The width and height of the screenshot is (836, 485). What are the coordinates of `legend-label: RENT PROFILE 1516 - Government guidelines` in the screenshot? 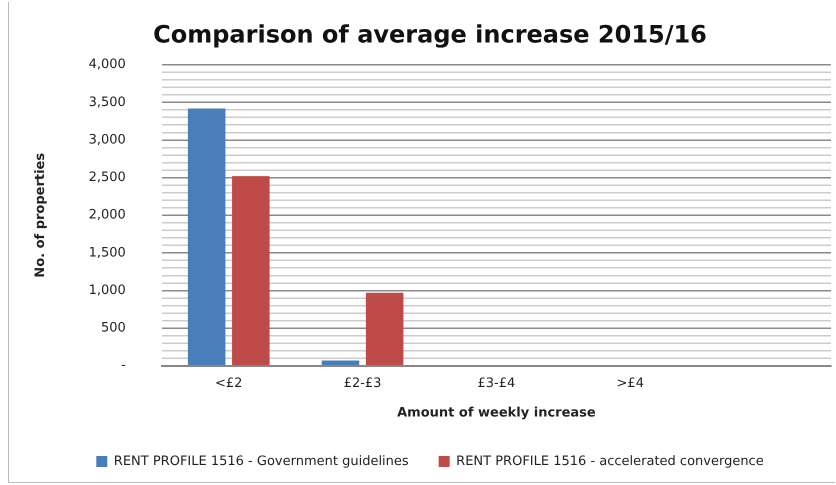 It's located at (261, 461).